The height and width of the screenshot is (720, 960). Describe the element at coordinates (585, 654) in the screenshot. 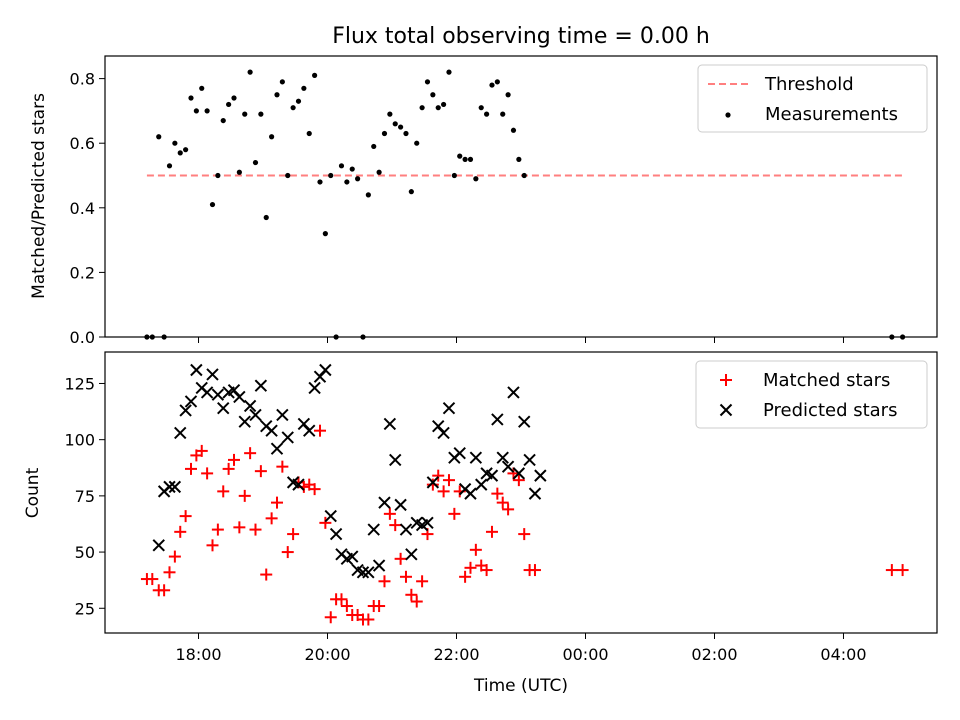

I see `bottom-x-tick-label: 00:00` at that location.